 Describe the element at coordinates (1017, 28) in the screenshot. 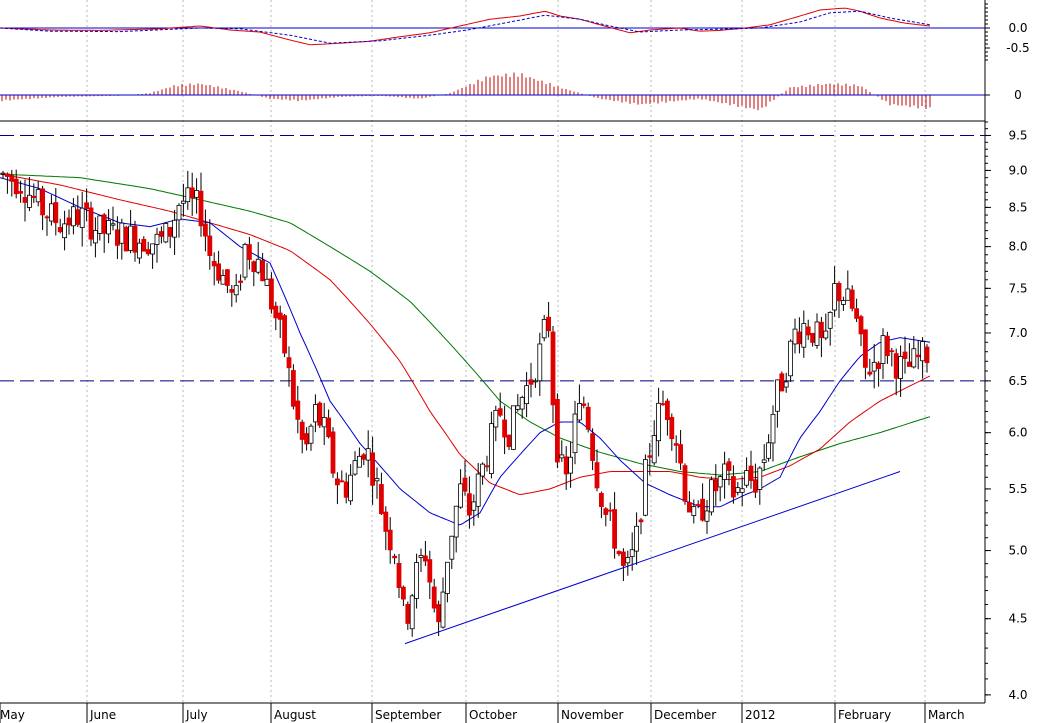

I see `macd-tick-label: 0.0` at that location.